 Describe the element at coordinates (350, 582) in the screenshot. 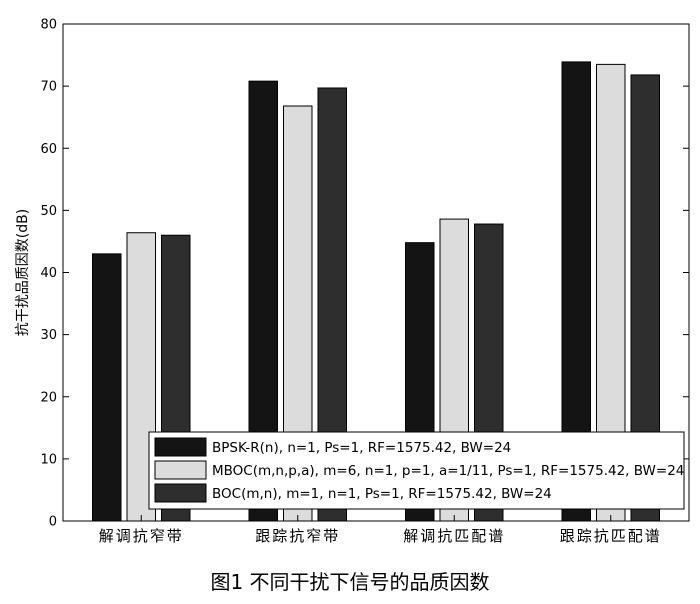

I see `figure-caption: 图1 不同干扰下信号的品质因数` at that location.